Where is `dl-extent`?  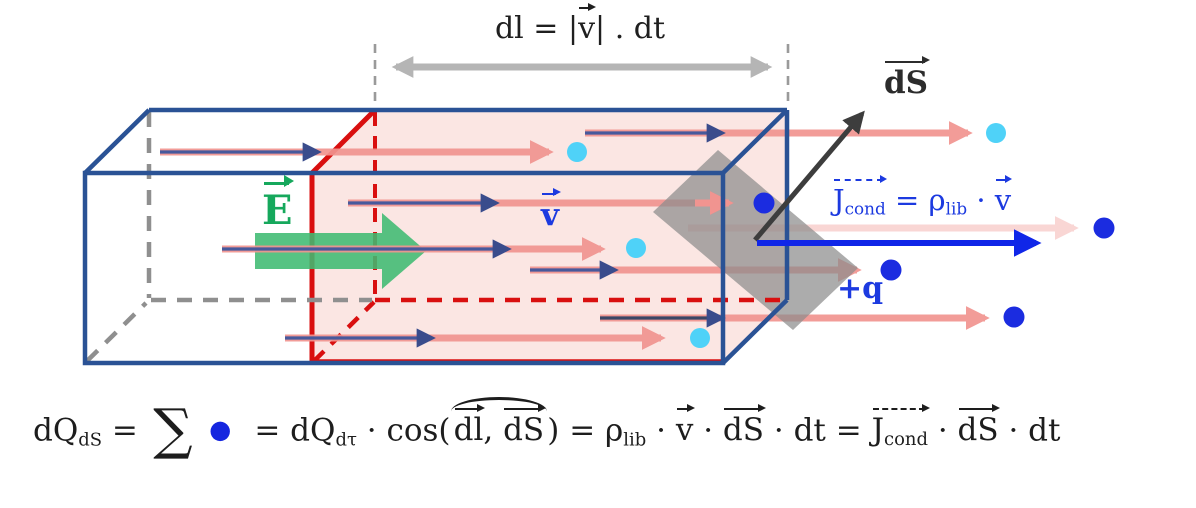 dl-extent is located at coordinates (581, 75).